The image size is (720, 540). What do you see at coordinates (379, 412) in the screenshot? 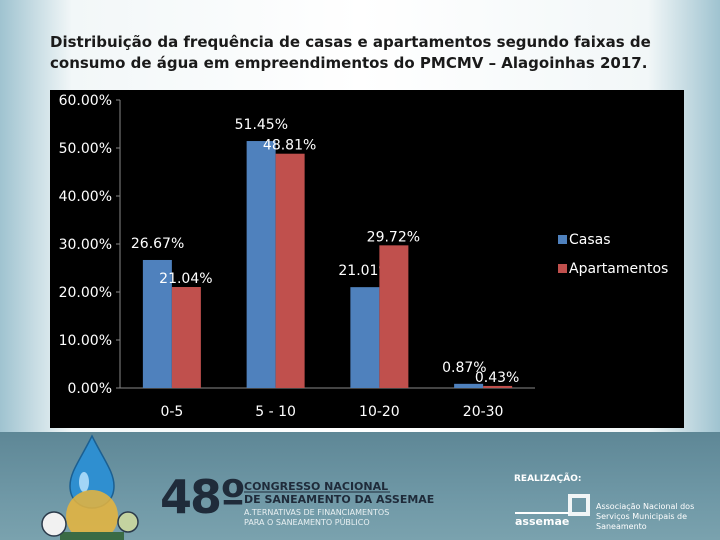
I see `x-tick-label: 10-20` at bounding box center [379, 412].